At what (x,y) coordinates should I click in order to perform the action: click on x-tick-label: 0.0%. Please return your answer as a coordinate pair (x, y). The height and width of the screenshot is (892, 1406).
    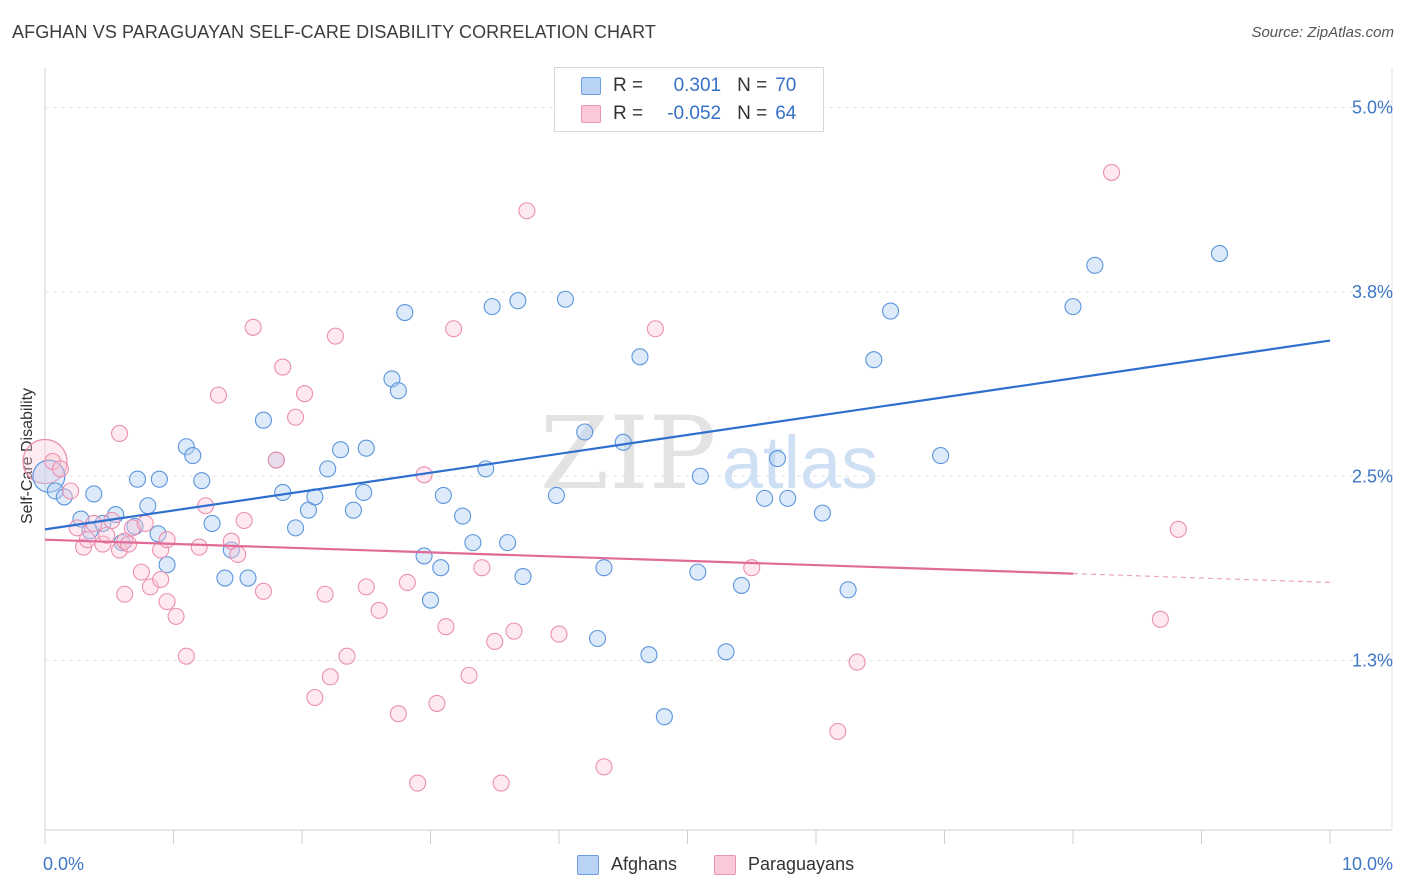
    Looking at the image, I should click on (63, 864).